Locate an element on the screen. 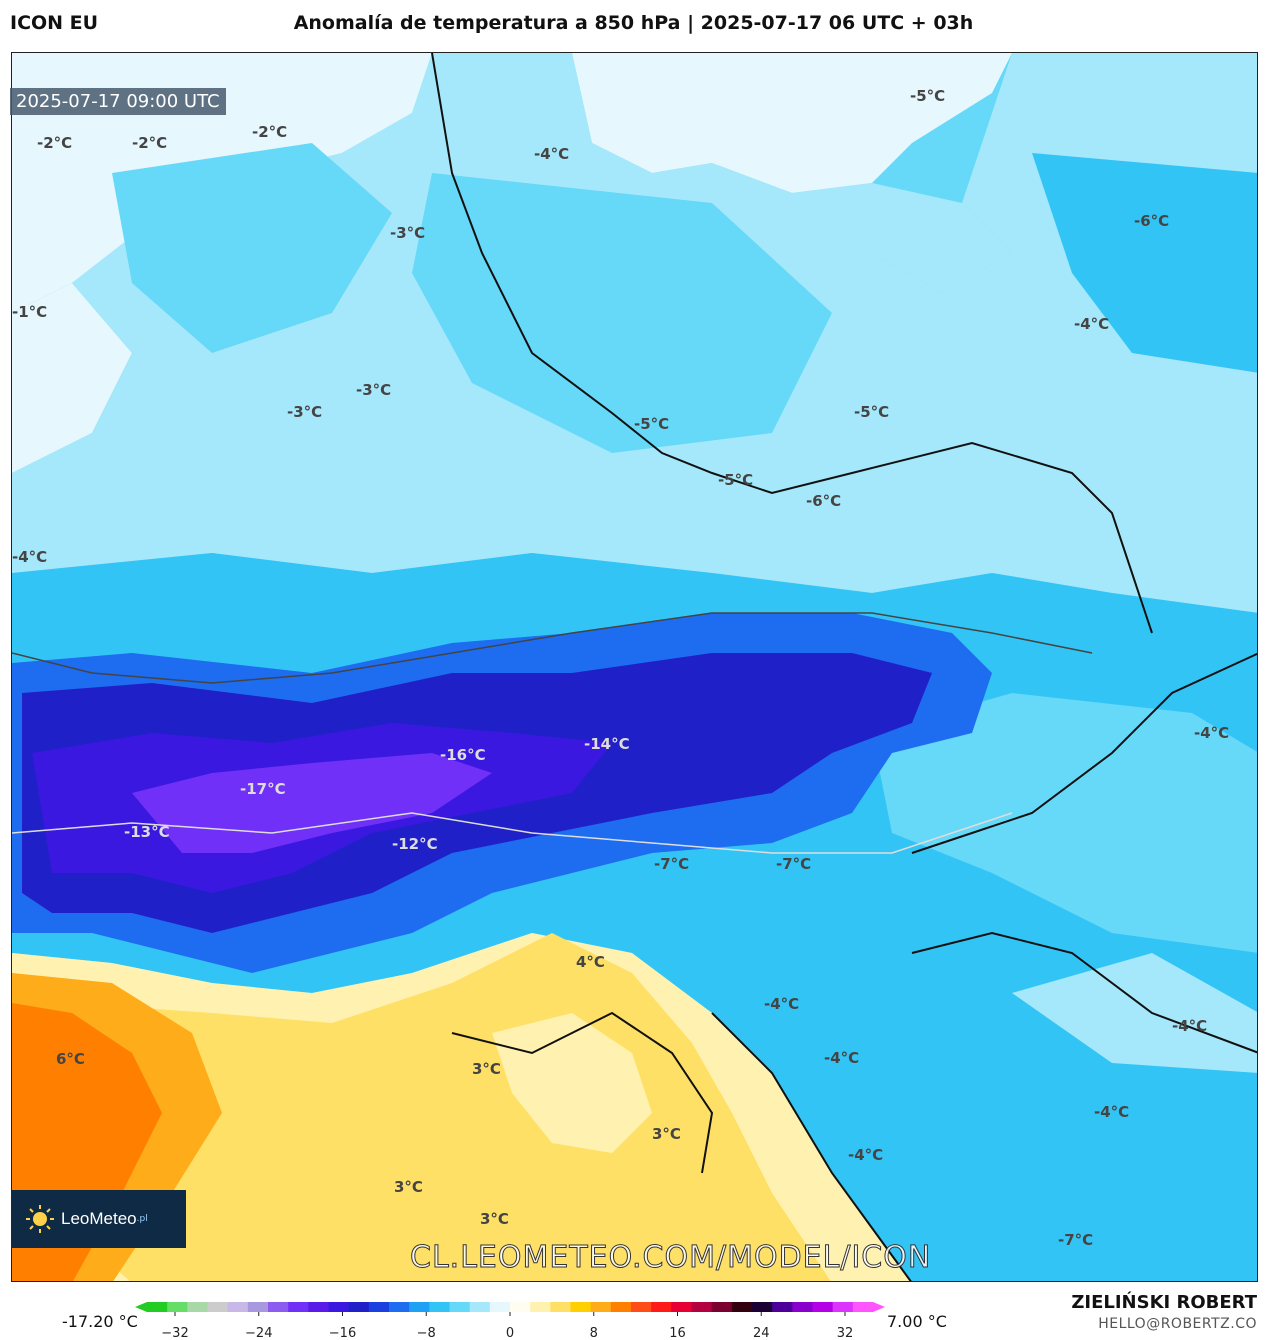 The image size is (1267, 1340). border-line-alps is located at coordinates (552, 648).